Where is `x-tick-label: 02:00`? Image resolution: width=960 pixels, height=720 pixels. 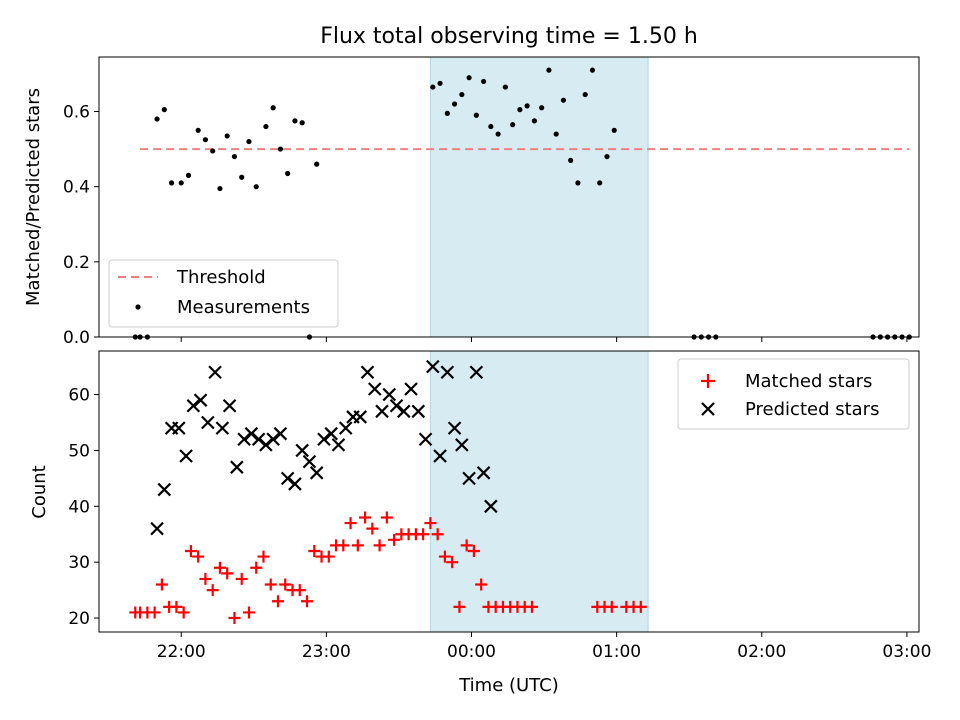
x-tick-label: 02:00 is located at coordinates (761, 652).